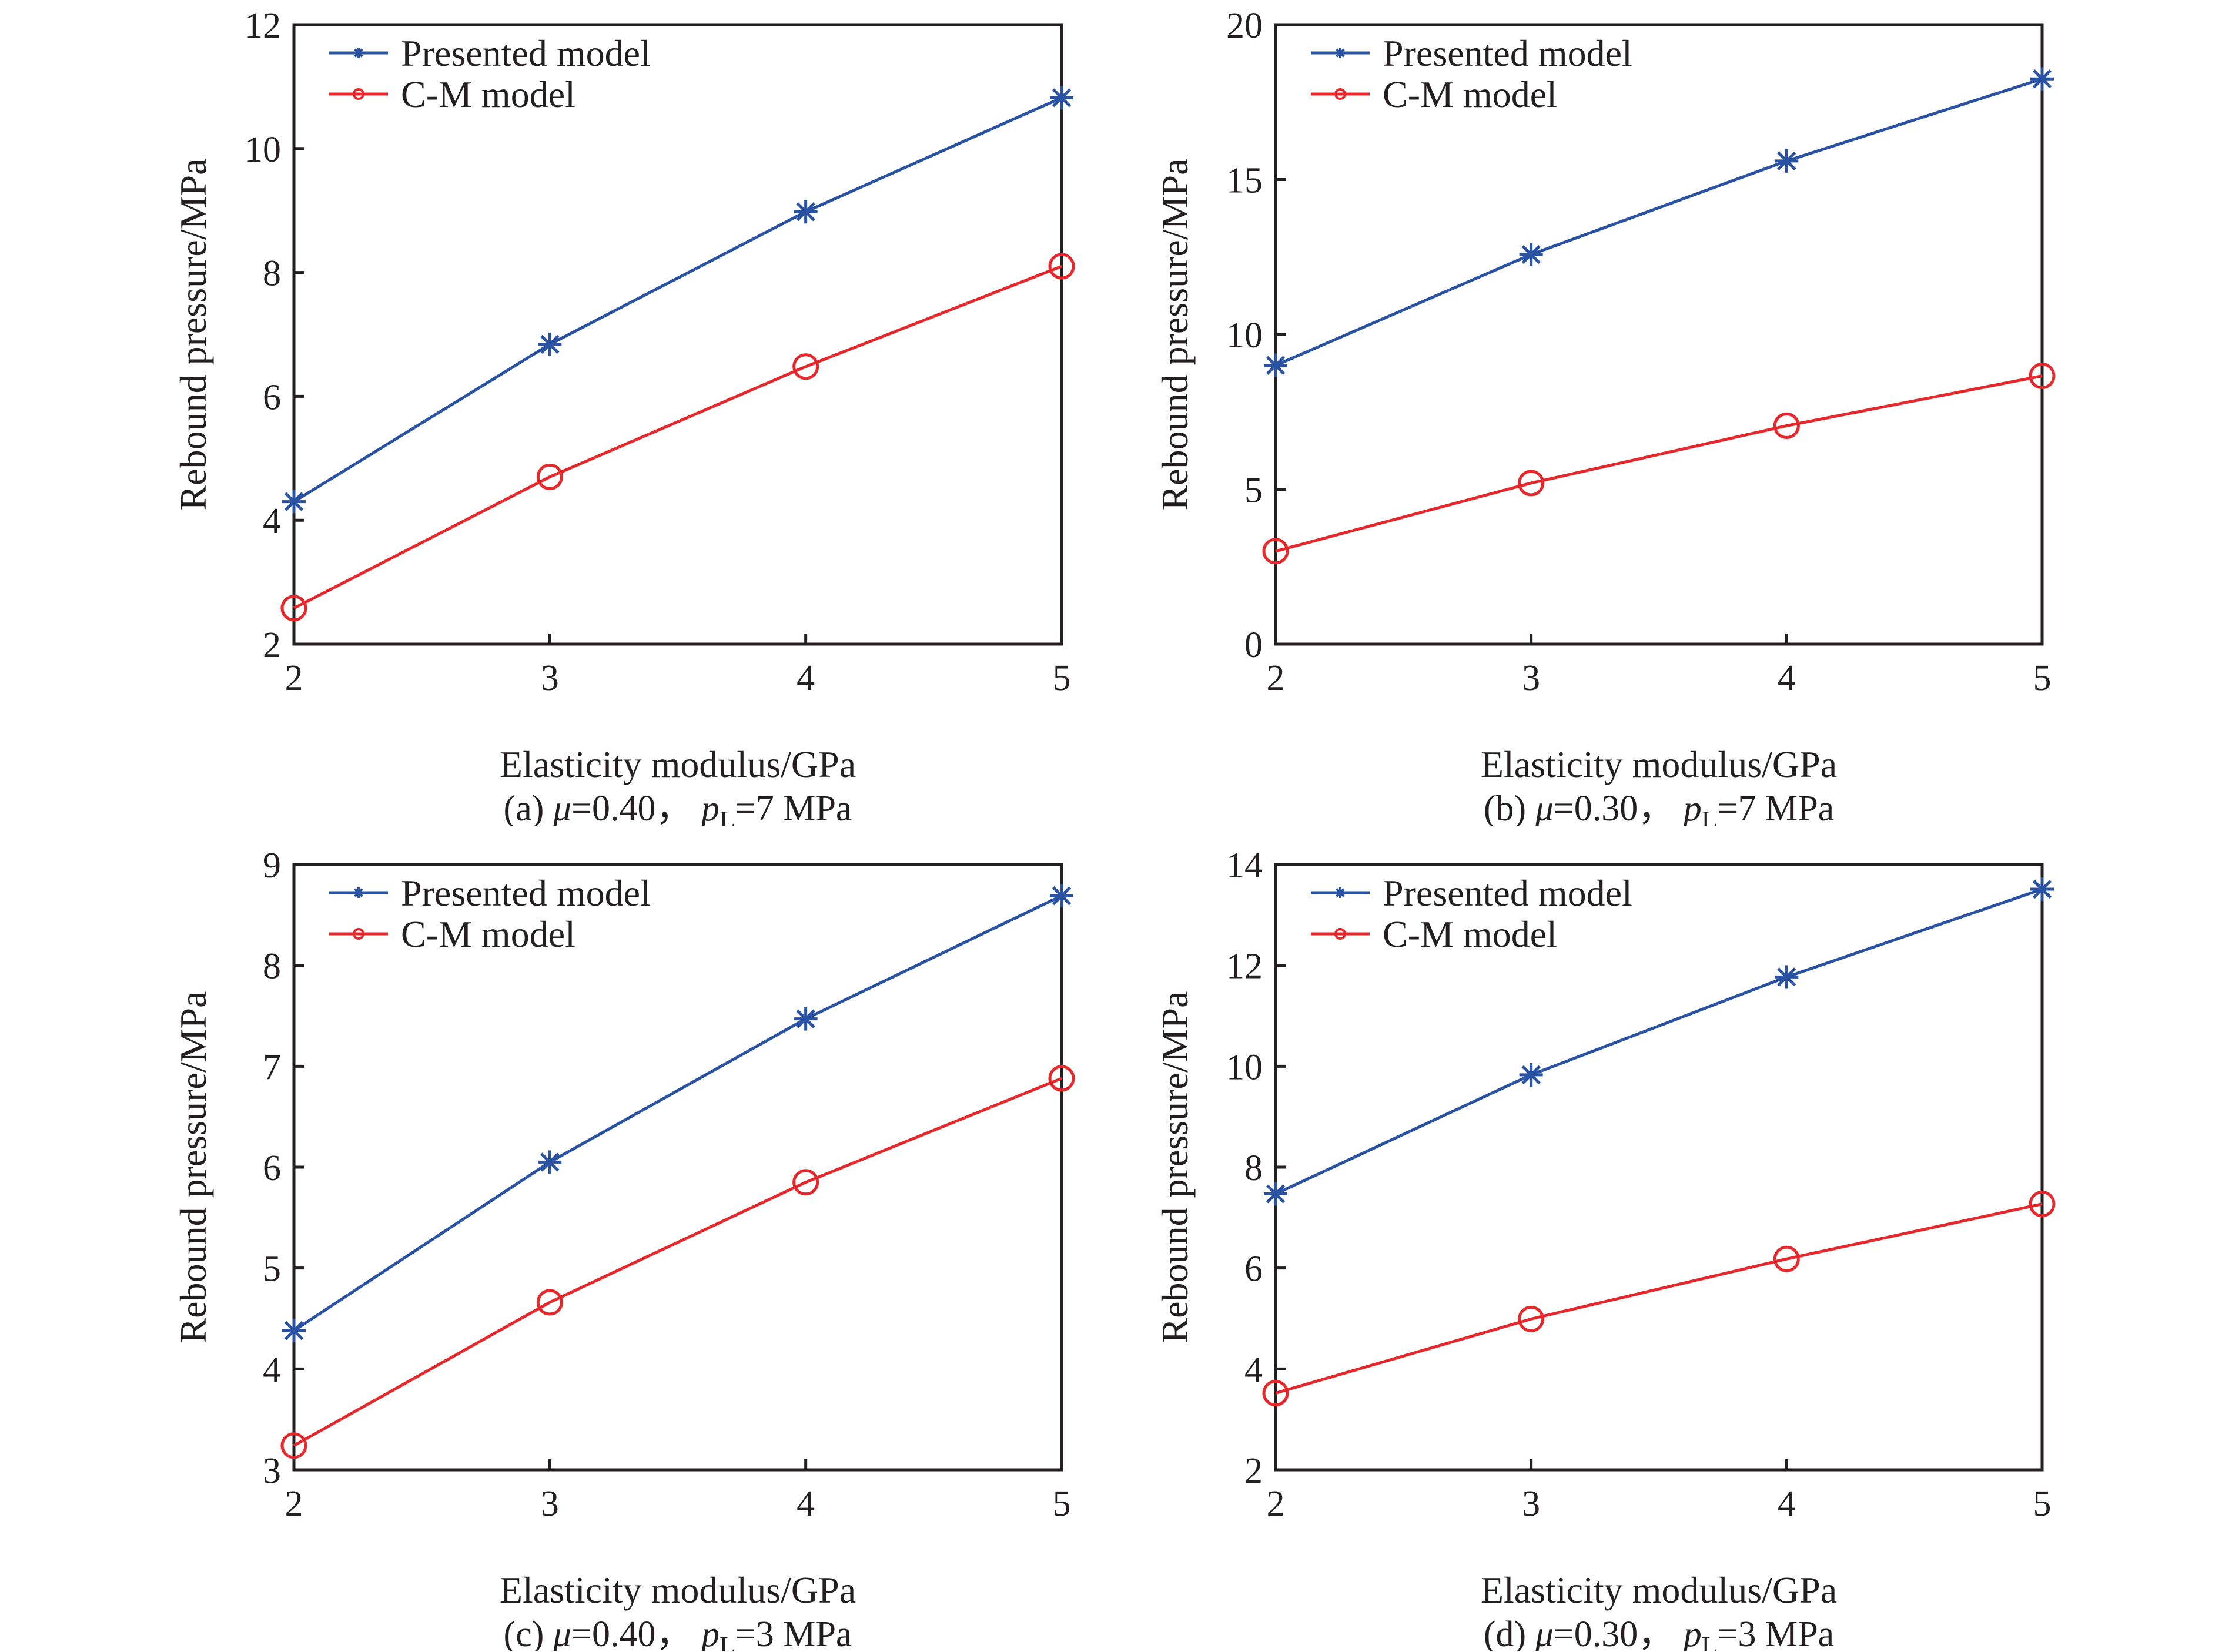  I want to click on y-tick-label: 0, so click(1253, 645).